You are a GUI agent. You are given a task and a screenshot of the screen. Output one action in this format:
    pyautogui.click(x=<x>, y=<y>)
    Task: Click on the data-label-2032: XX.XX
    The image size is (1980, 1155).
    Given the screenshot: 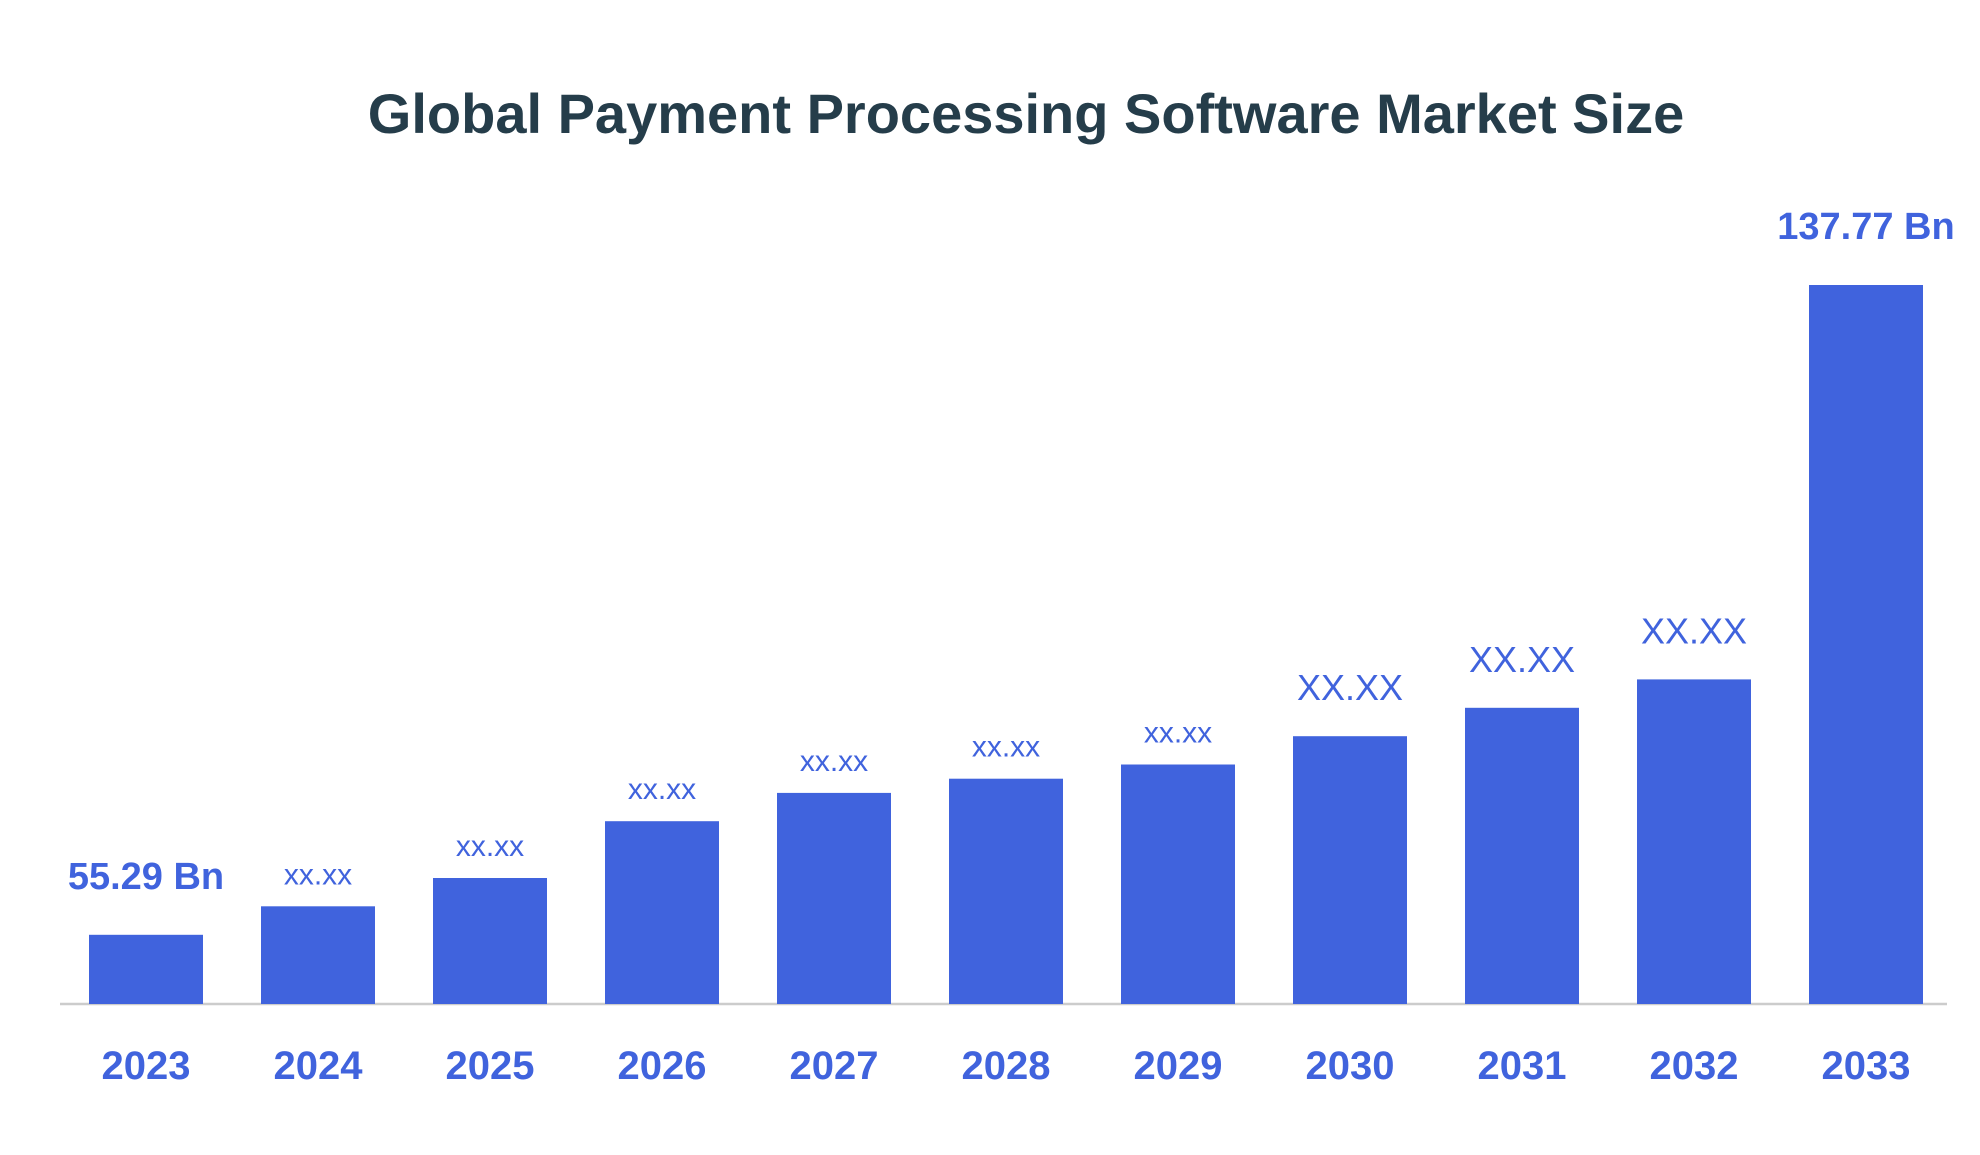 What is the action you would take?
    pyautogui.click(x=1694, y=630)
    